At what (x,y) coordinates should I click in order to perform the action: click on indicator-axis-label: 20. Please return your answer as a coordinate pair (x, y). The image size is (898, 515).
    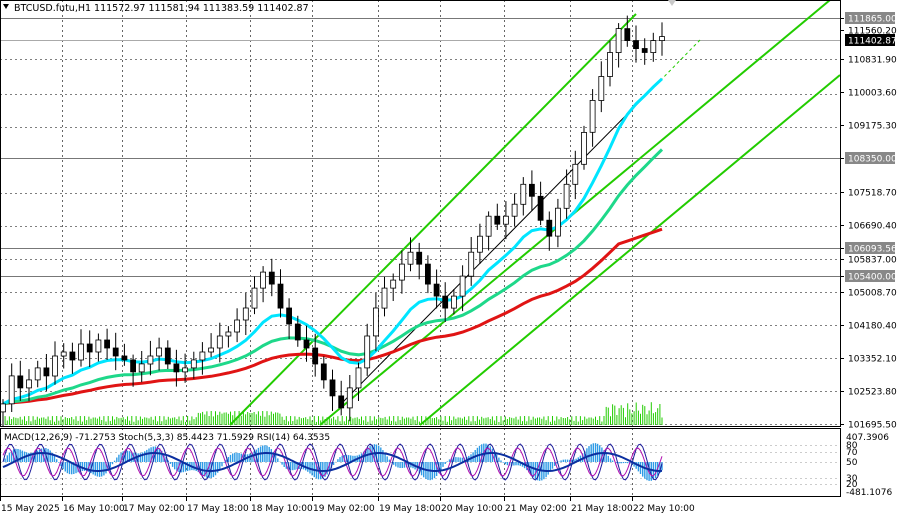
    Looking at the image, I should click on (852, 485).